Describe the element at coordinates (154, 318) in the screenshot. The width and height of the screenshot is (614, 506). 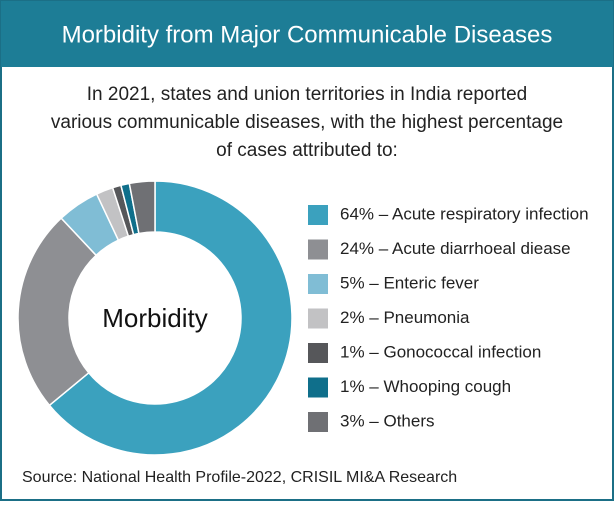
I see `center-label: Morbidity` at that location.